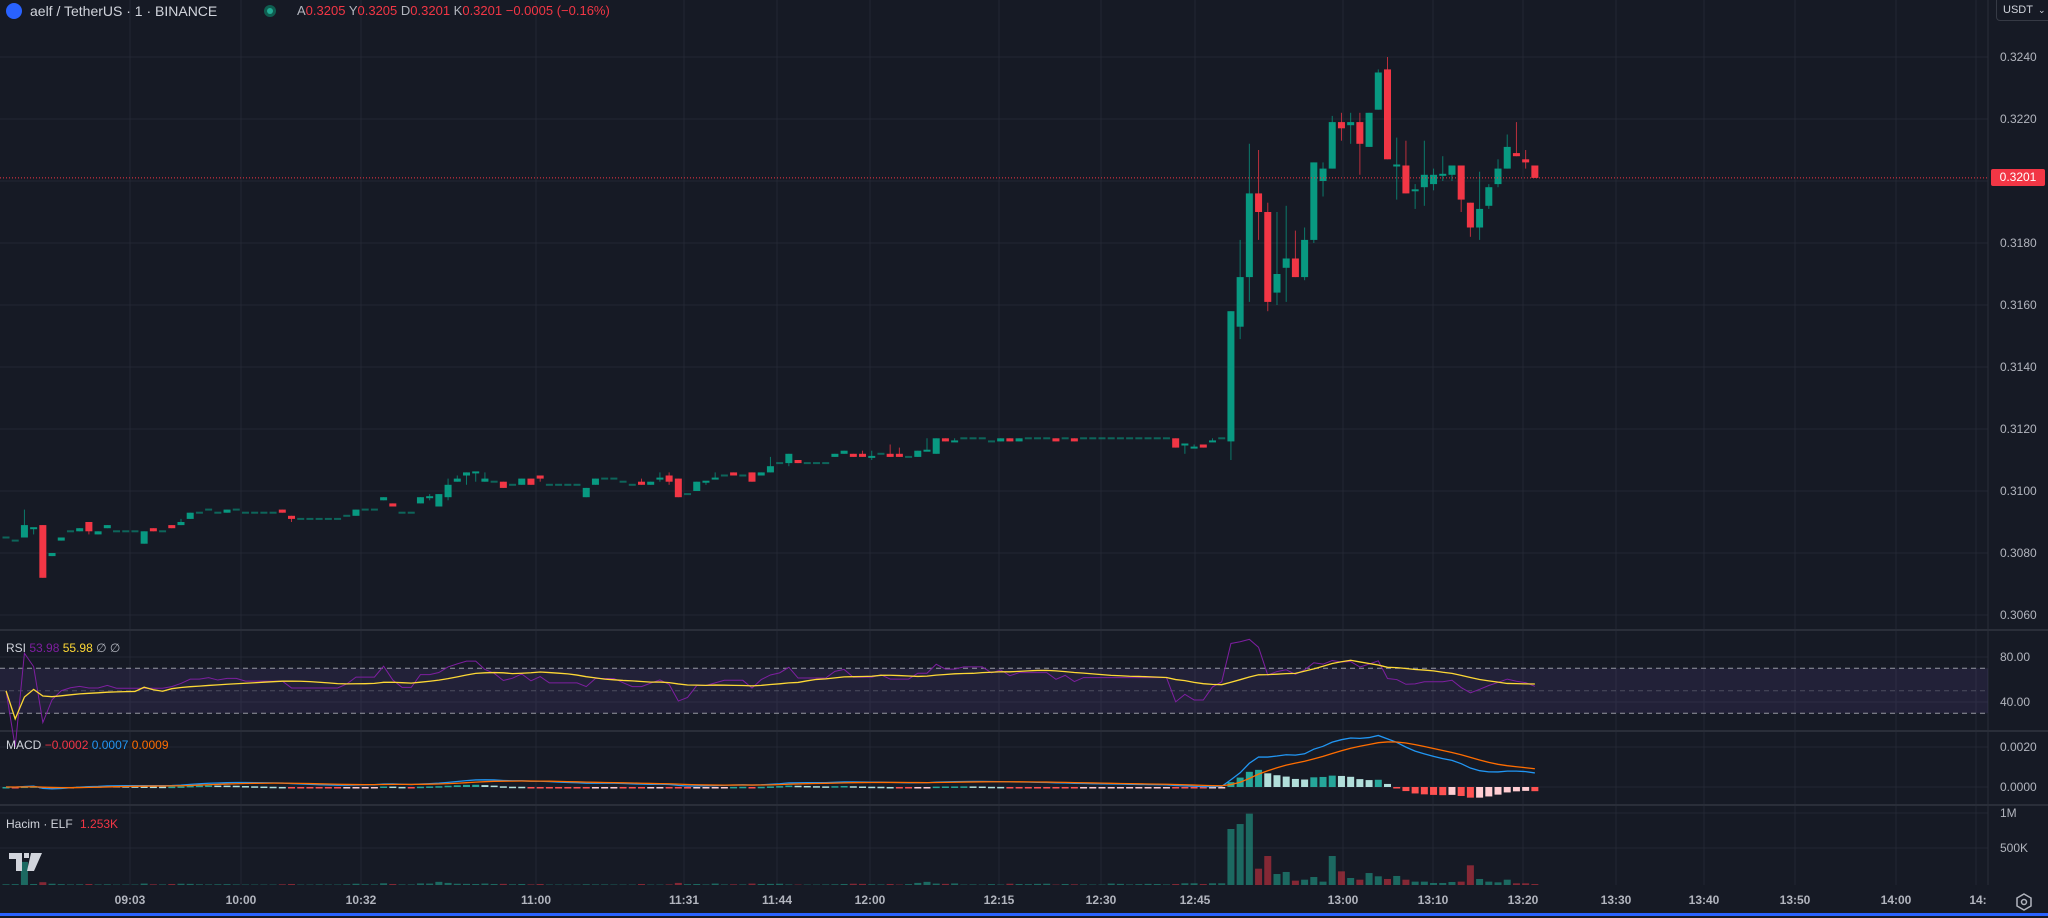  What do you see at coordinates (25, 862) in the screenshot?
I see `tradingview-logo-icon` at bounding box center [25, 862].